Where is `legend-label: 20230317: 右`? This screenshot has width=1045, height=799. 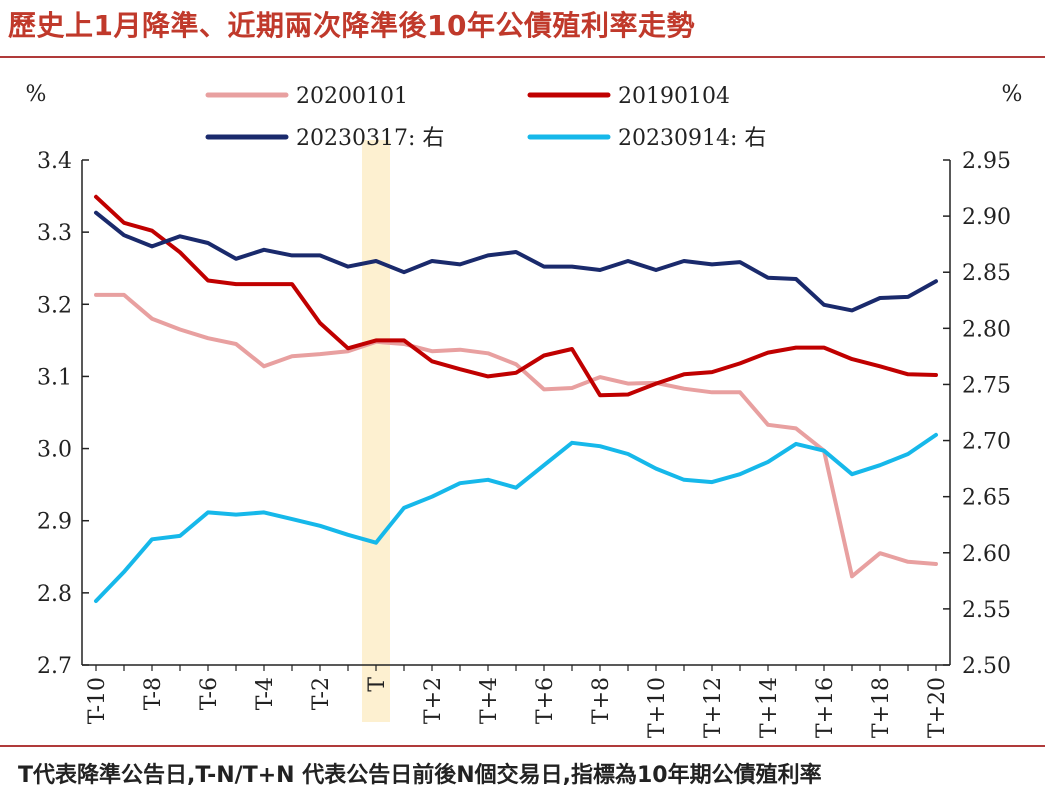 legend-label: 20230317: 右 is located at coordinates (370, 138).